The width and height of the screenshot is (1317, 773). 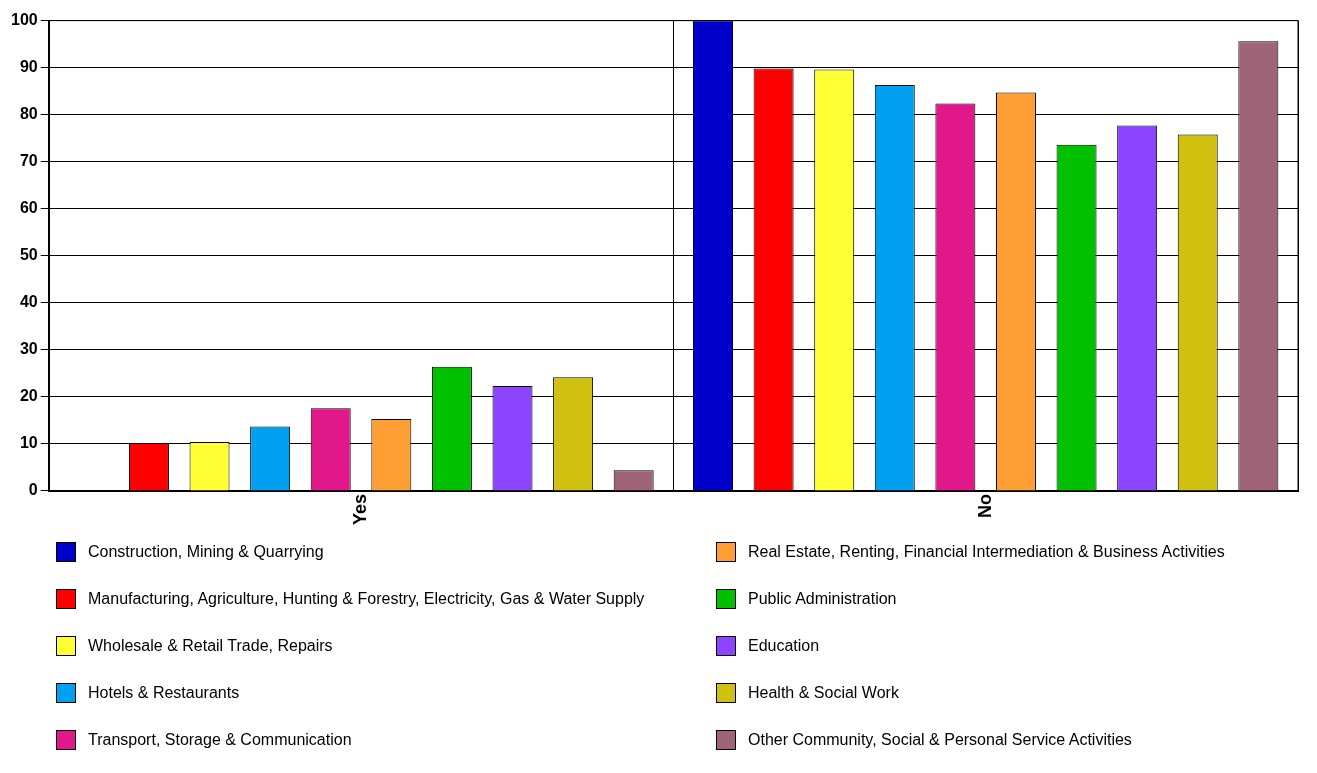 What do you see at coordinates (28, 302) in the screenshot?
I see `y-tick-label: 40` at bounding box center [28, 302].